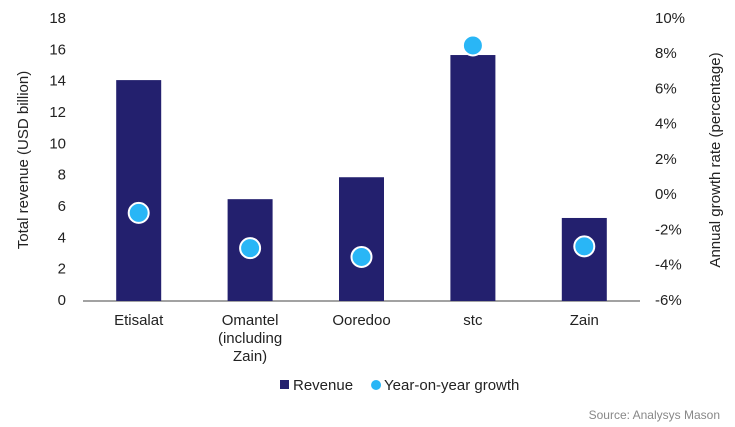 The width and height of the screenshot is (735, 427). Describe the element at coordinates (57, 81) in the screenshot. I see `y-tick-label: 14` at that location.